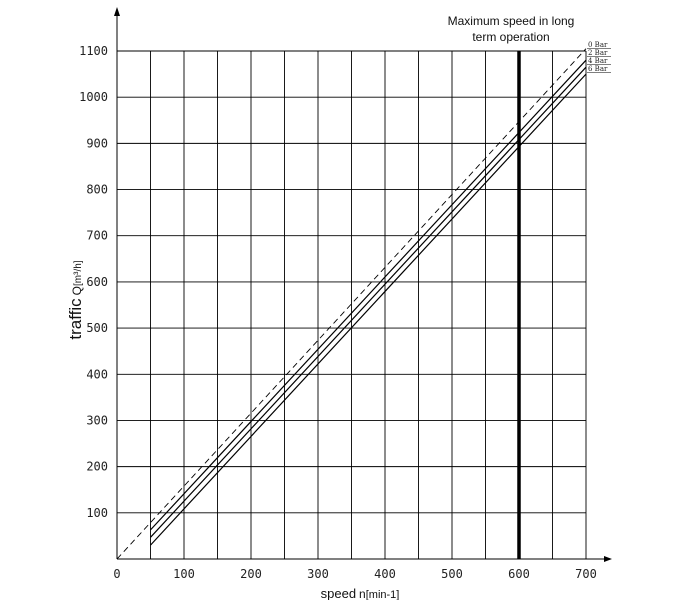  Describe the element at coordinates (97, 236) in the screenshot. I see `y-tick-label: 700` at that location.